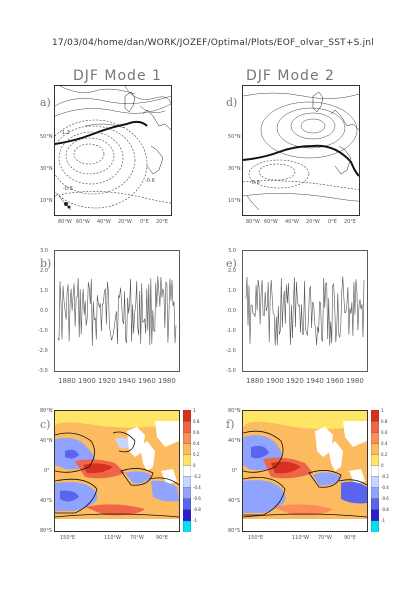 The height and width of the screenshot is (589, 416). Describe the element at coordinates (162, 222) in the screenshot. I see `lon-tick: 20°E` at that location.